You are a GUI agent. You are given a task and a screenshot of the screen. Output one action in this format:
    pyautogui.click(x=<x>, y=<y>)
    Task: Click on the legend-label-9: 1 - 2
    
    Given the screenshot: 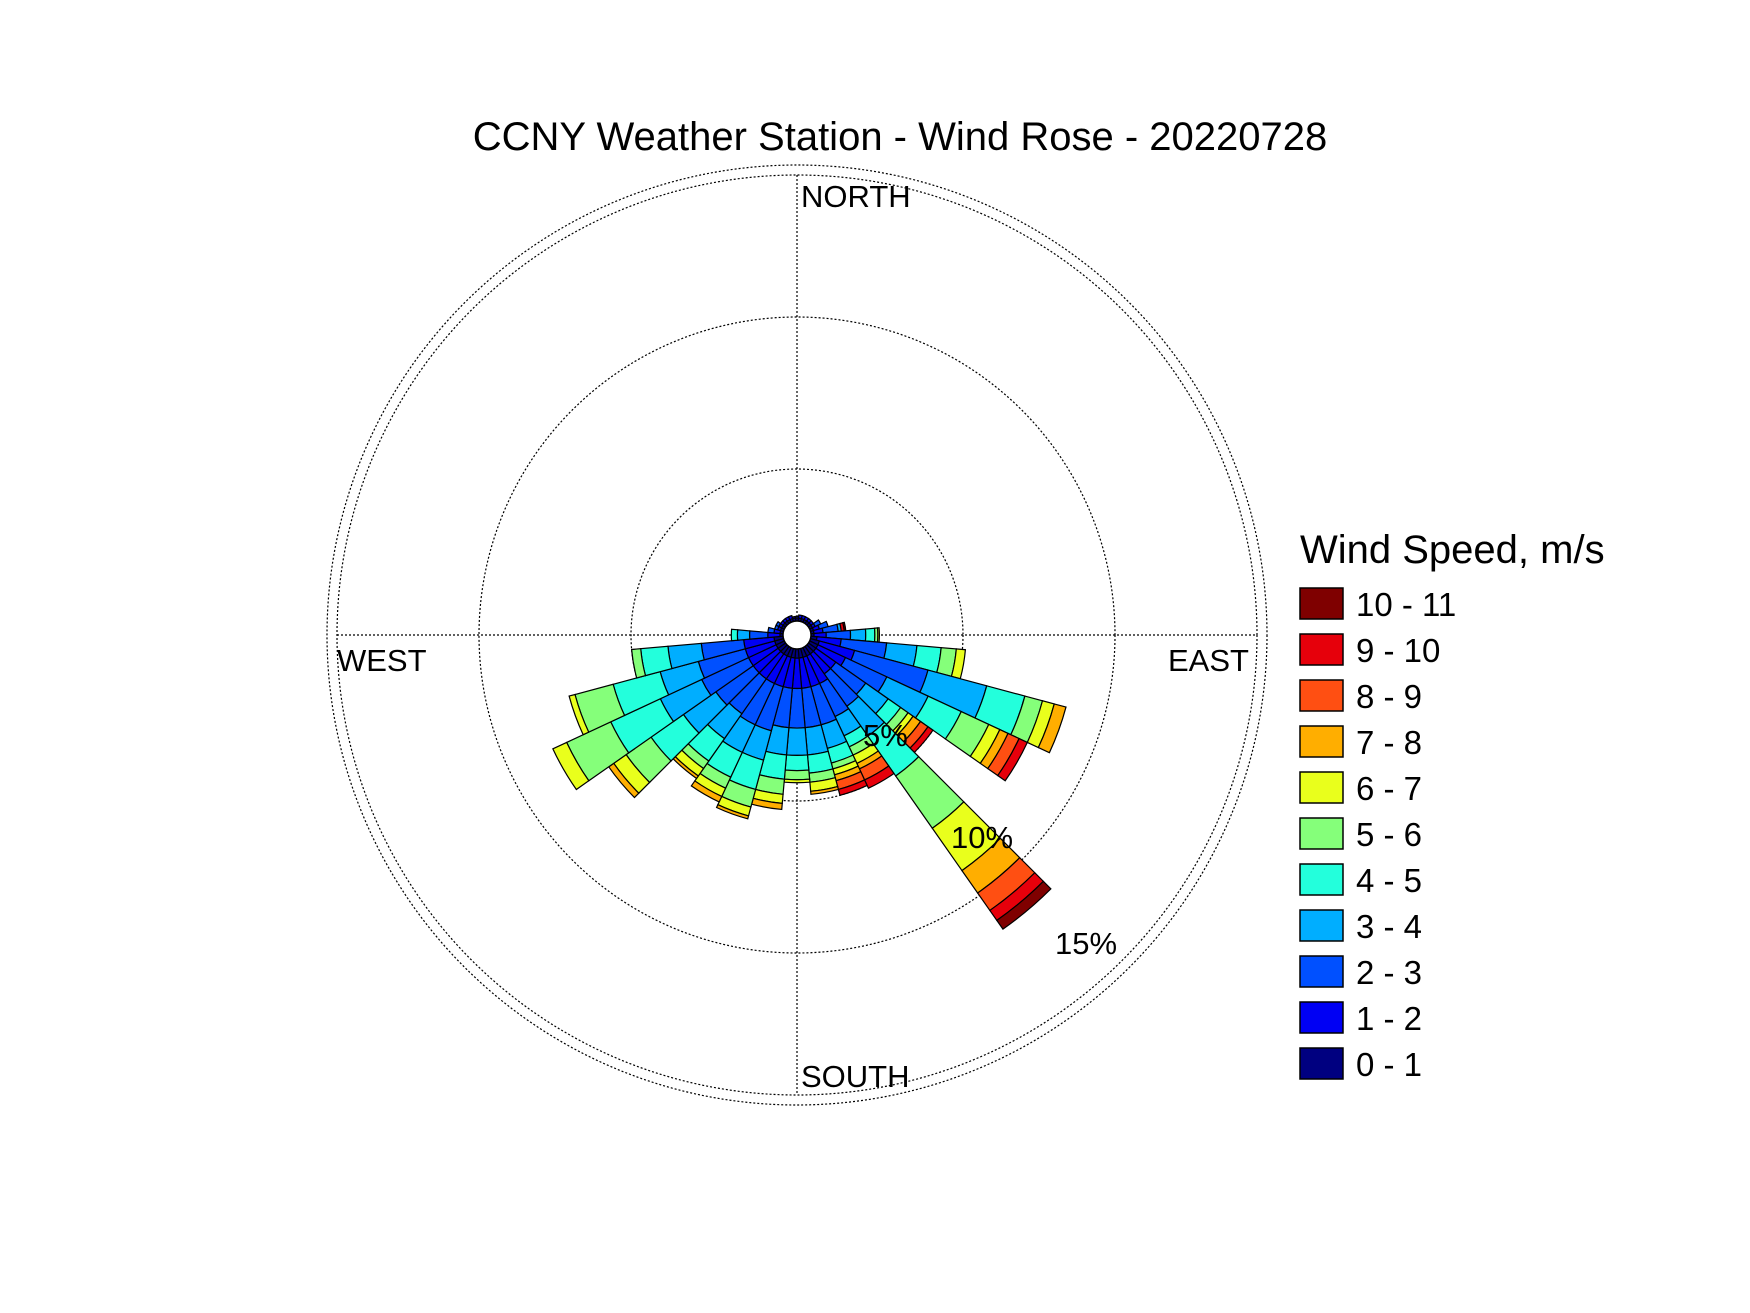 What is the action you would take?
    pyautogui.click(x=1389, y=1018)
    